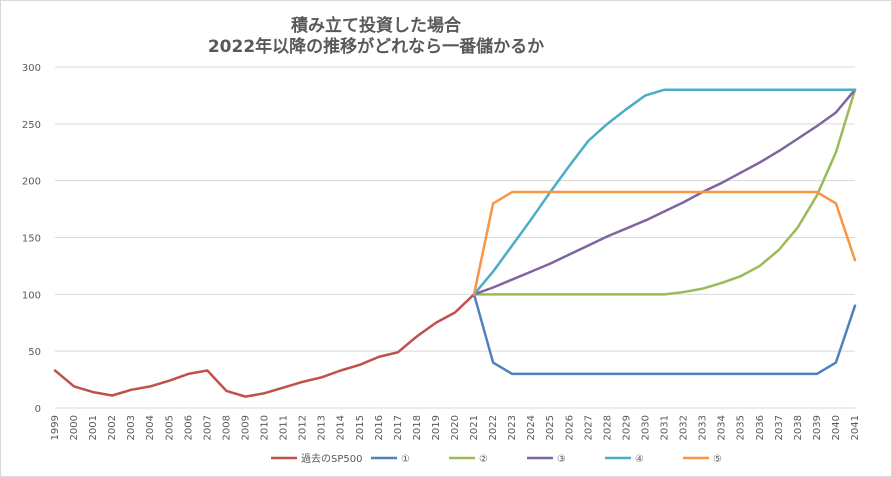 The height and width of the screenshot is (477, 892). I want to click on x-tick-label: 2017, so click(398, 427).